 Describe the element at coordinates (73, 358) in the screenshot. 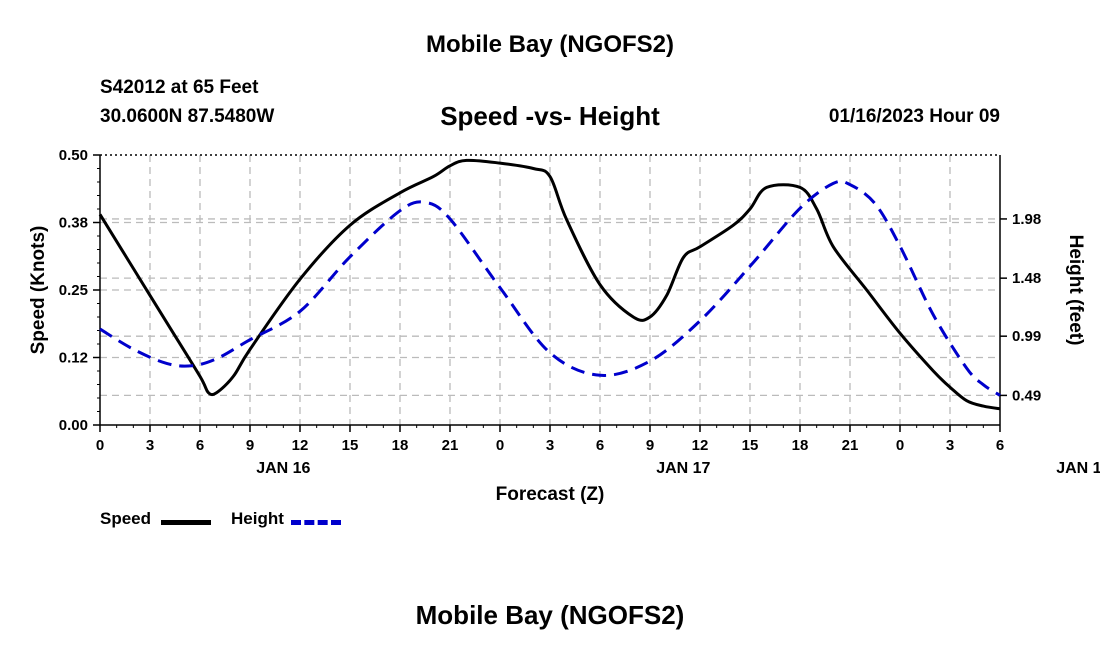

I see `y-tick-label: 0.12` at that location.